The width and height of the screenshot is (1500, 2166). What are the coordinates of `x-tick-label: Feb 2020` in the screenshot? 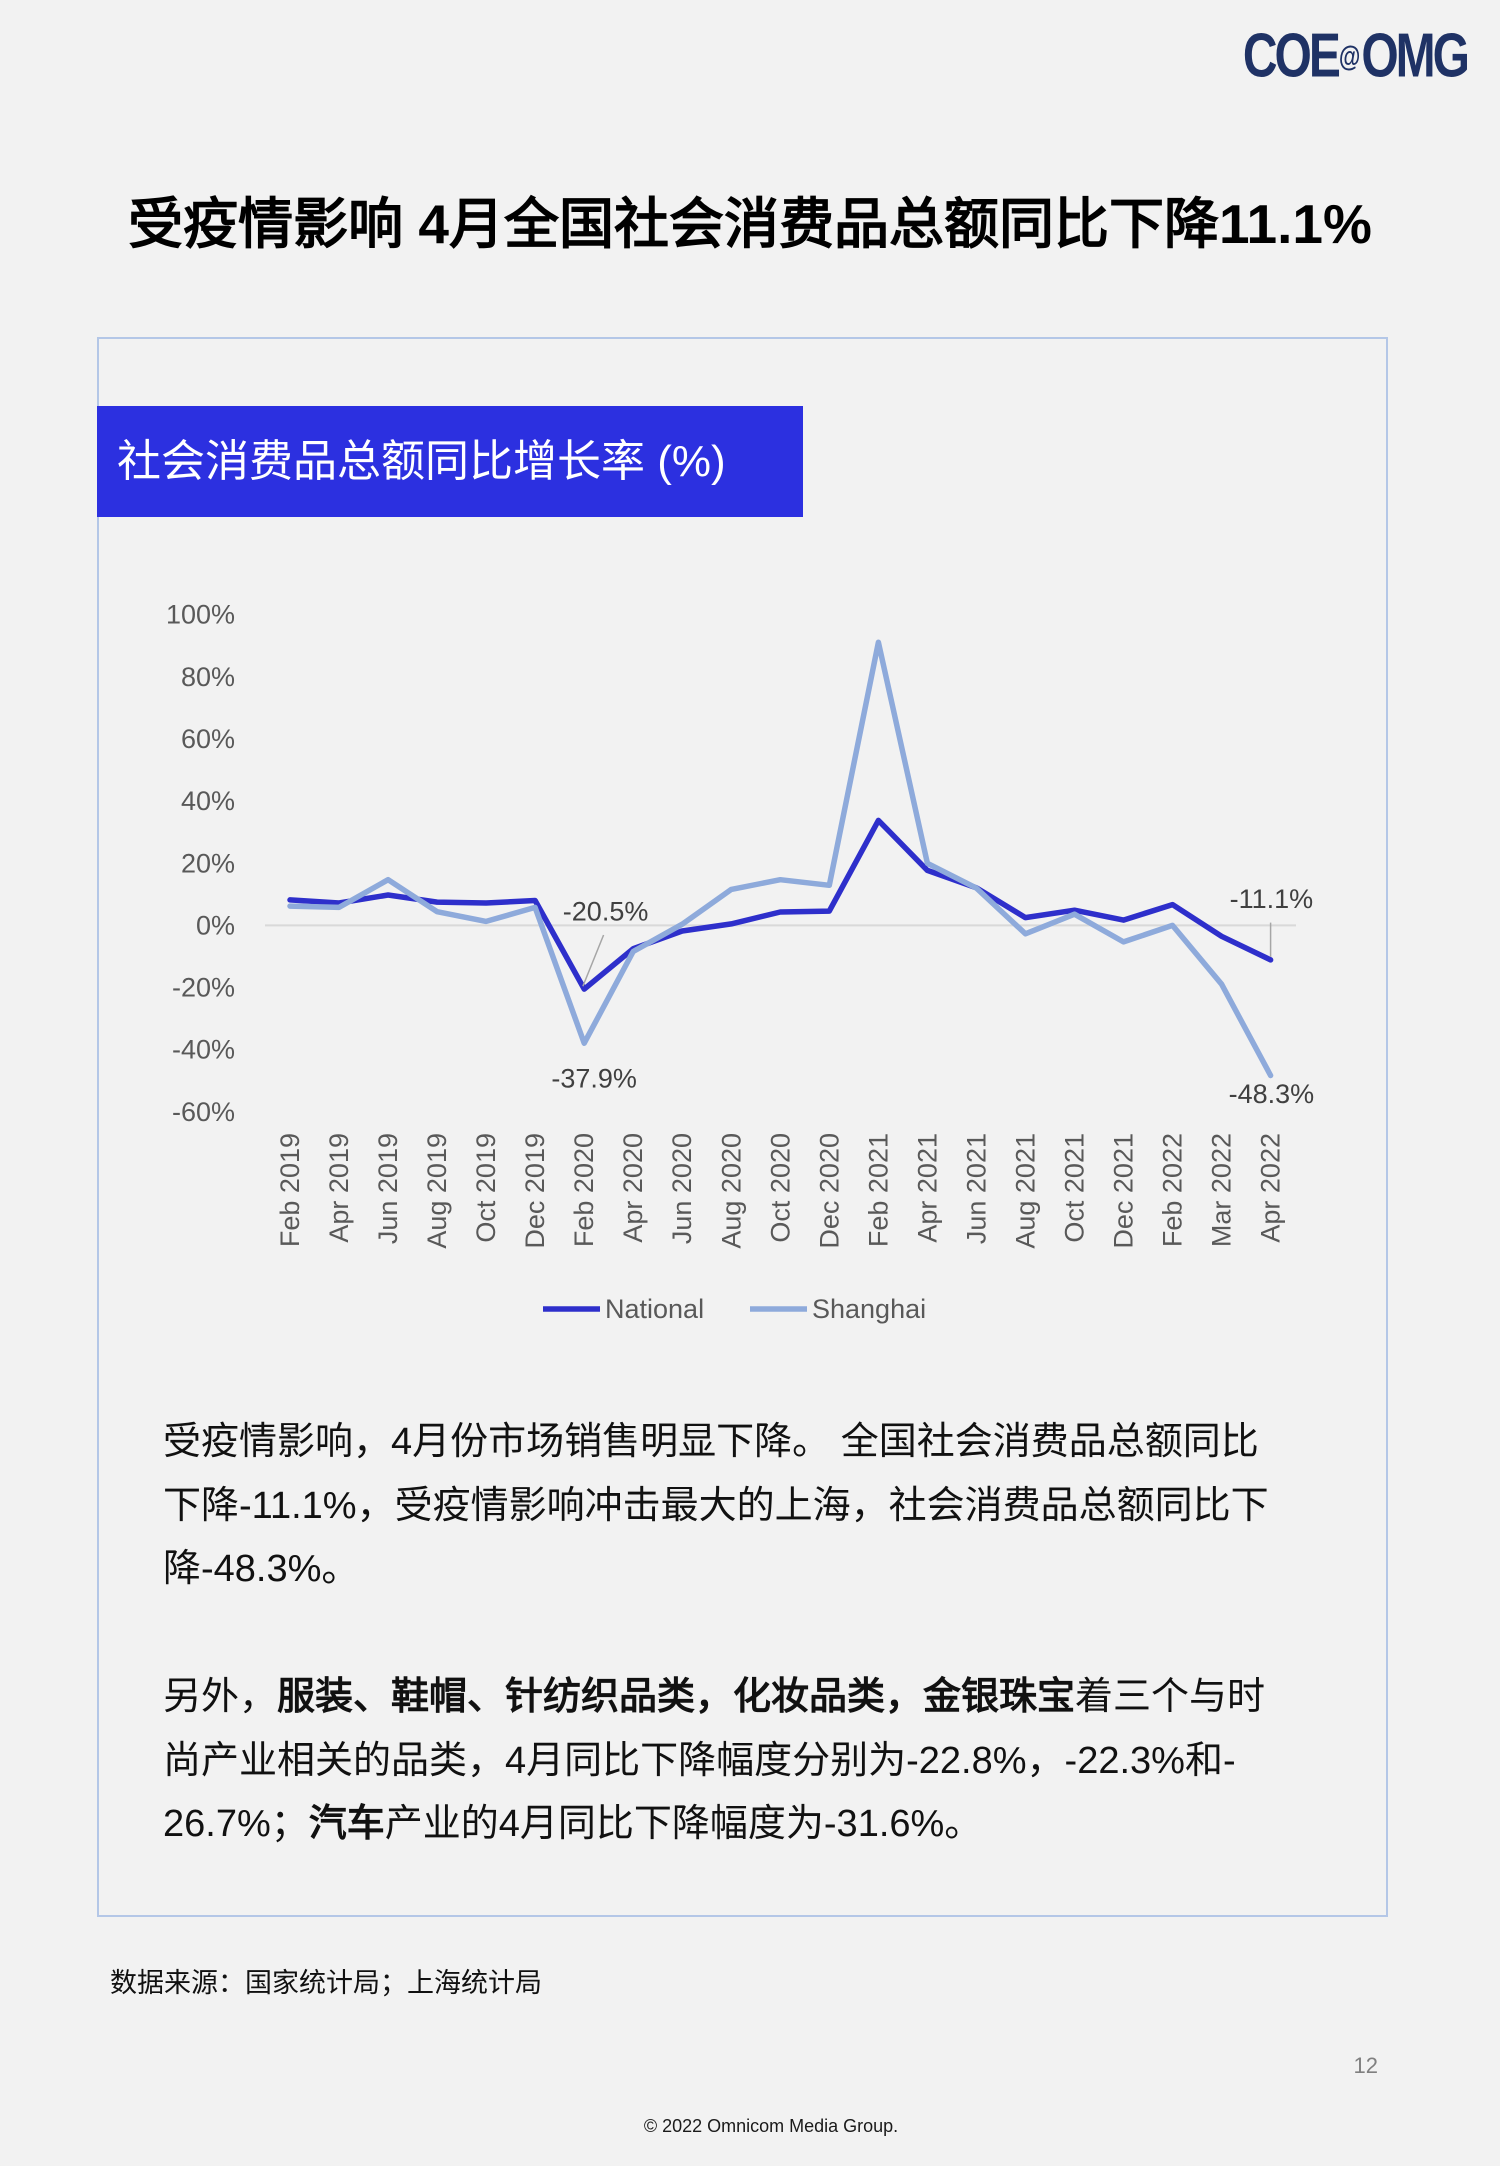 It's located at (584, 1190).